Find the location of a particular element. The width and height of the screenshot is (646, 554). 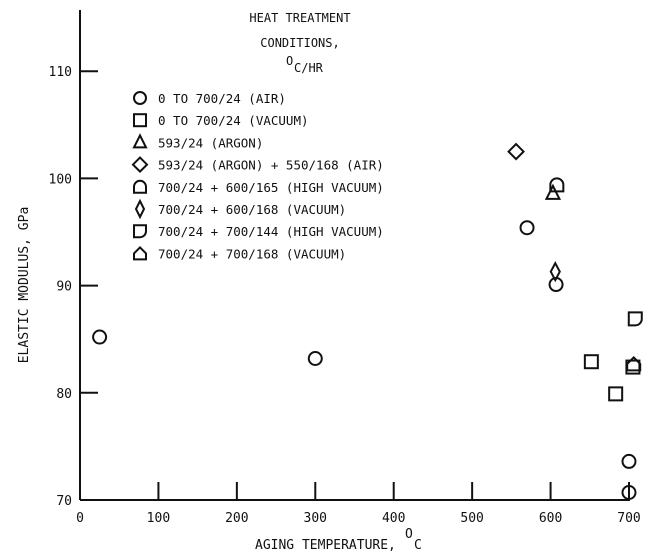

y-axis-label: ELASTIC MODULUS, GPa is located at coordinates (24, 285).